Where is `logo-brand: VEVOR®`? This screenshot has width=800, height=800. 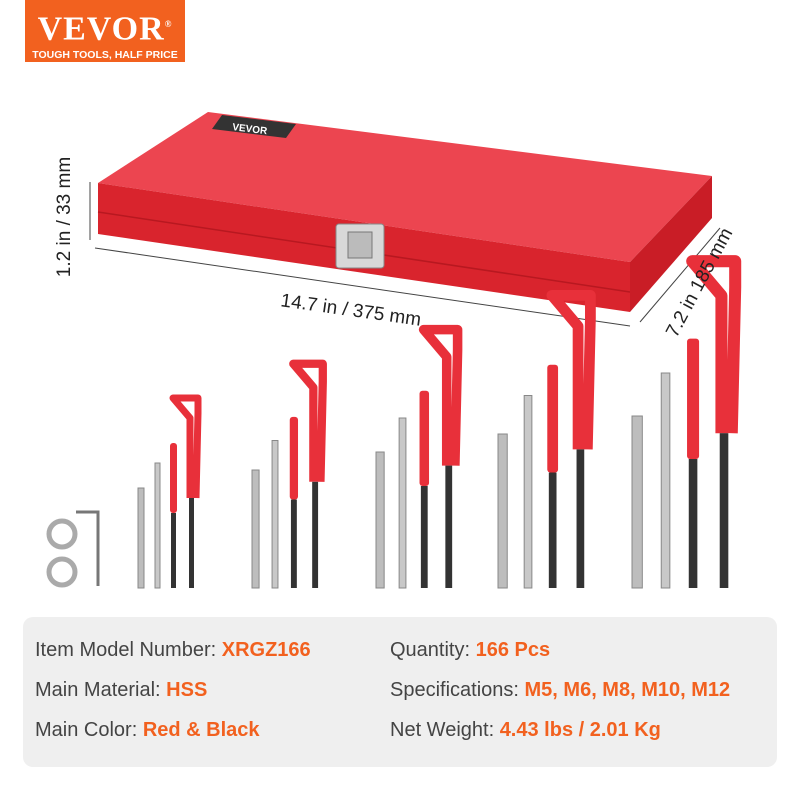
logo-brand: VEVOR® is located at coordinates (105, 29).